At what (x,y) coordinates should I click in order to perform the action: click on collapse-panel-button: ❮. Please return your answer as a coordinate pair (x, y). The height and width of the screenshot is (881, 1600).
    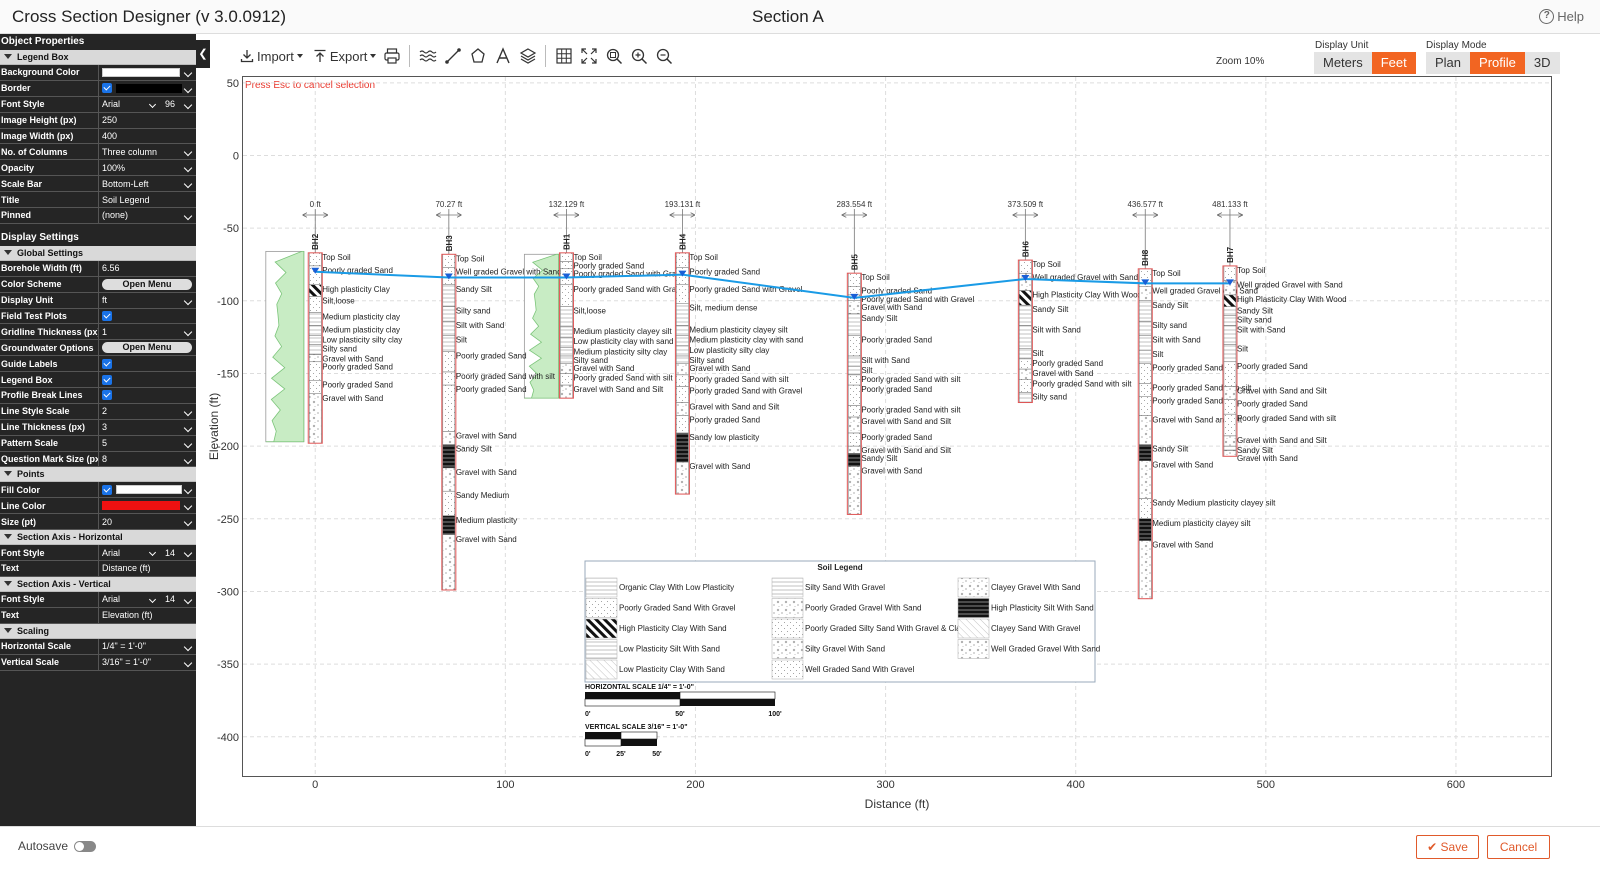
    Looking at the image, I should click on (203, 54).